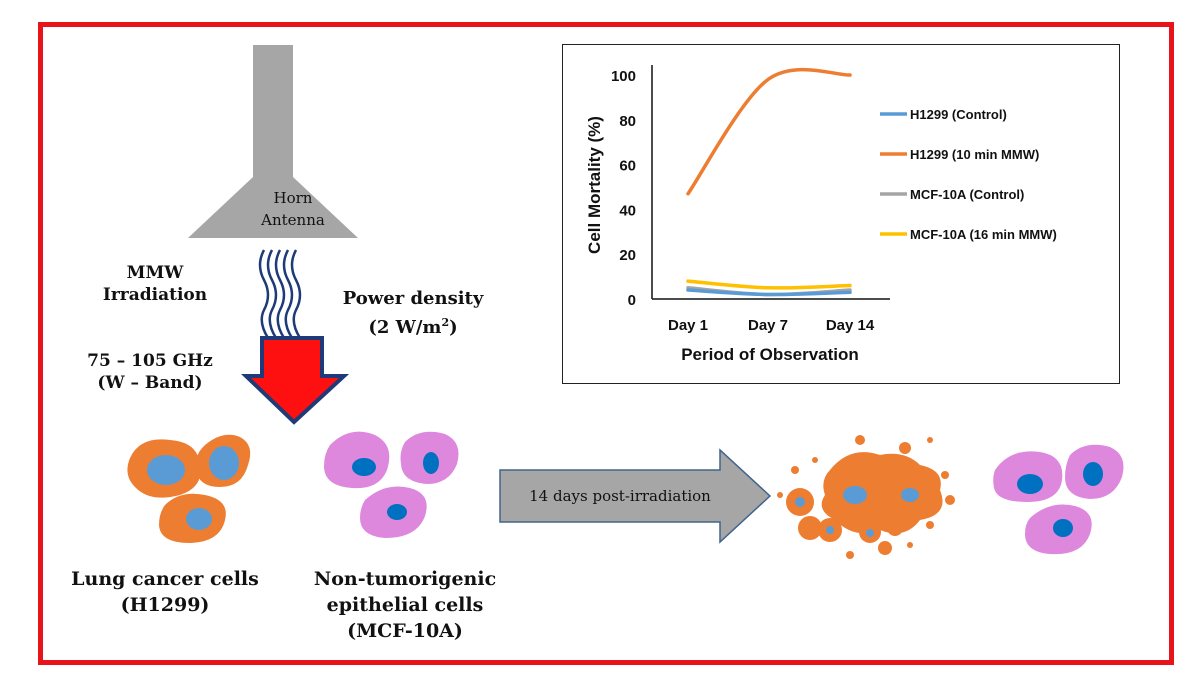 The height and width of the screenshot is (675, 1200). I want to click on mmw-label-line2: Irradiation, so click(155, 295).